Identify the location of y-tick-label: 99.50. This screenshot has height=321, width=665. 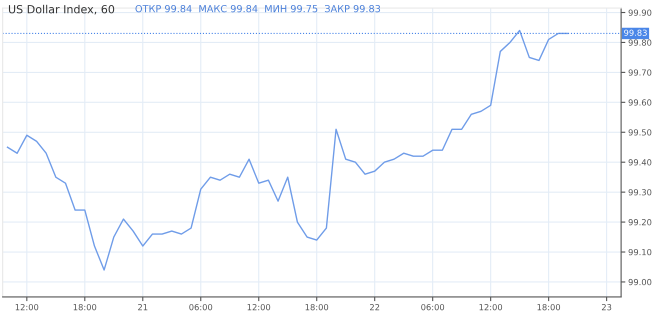
(640, 132).